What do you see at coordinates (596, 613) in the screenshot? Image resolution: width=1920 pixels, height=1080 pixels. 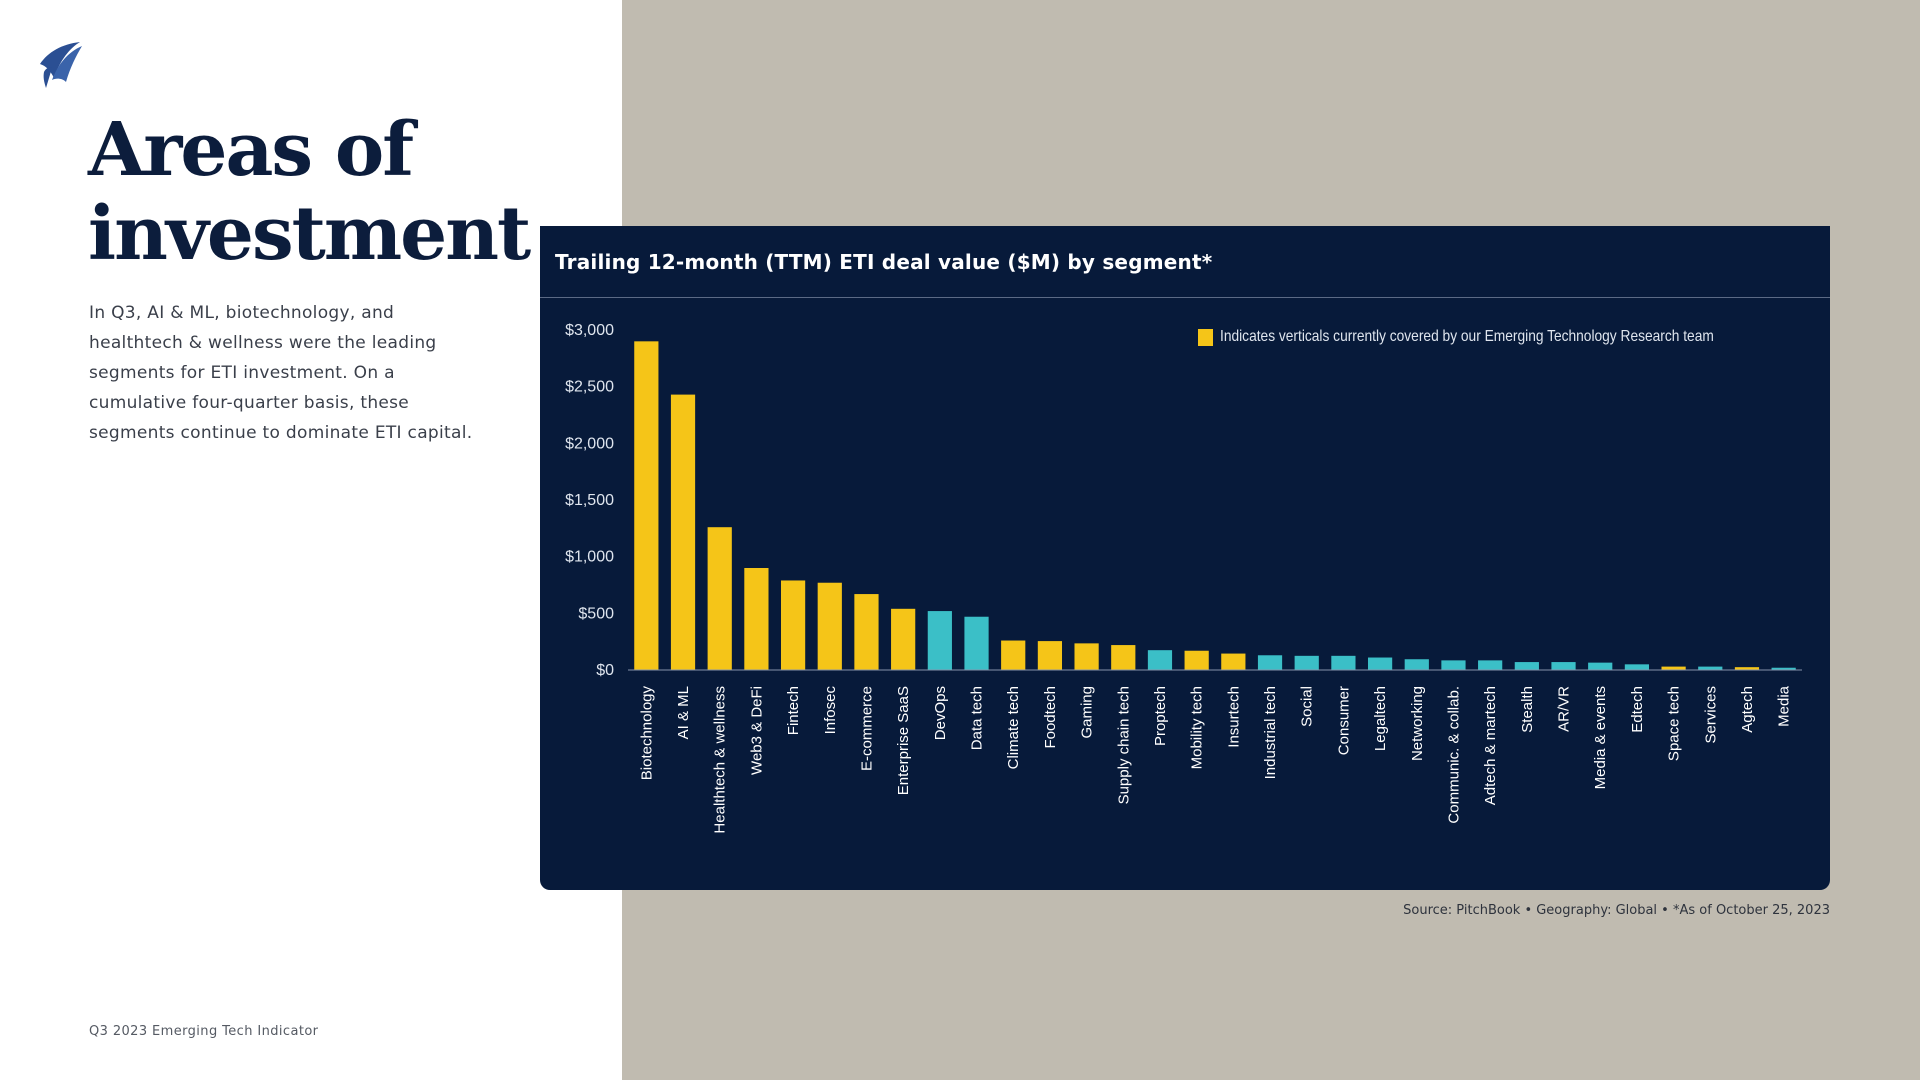 I see `y-tick-label: $500` at bounding box center [596, 613].